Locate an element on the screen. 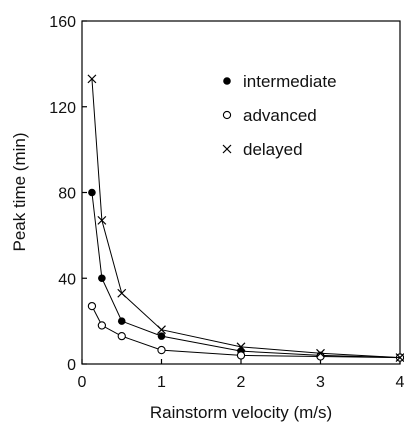 Image resolution: width=404 pixels, height=428 pixels. legend-marker-intermediate is located at coordinates (227, 81).